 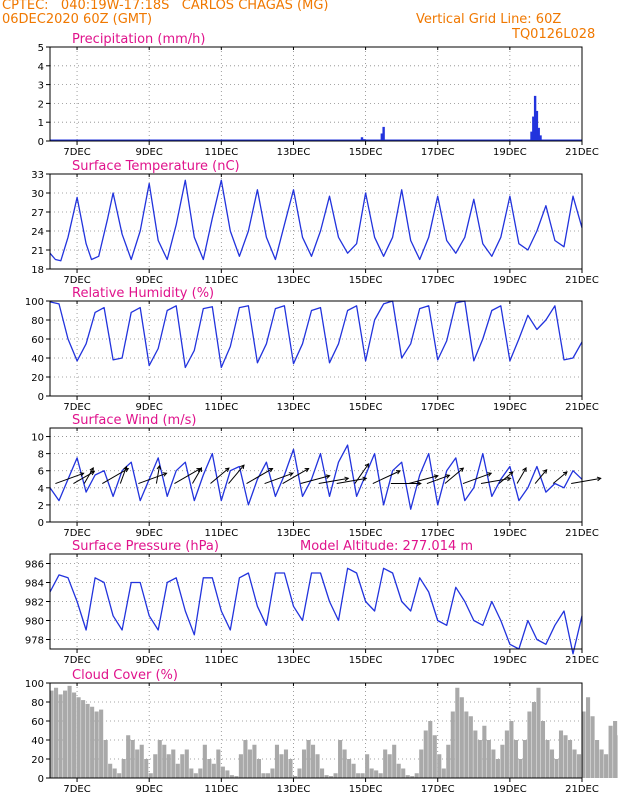 I want to click on cloud-title: Cloud Cover (%), so click(x=125, y=675).